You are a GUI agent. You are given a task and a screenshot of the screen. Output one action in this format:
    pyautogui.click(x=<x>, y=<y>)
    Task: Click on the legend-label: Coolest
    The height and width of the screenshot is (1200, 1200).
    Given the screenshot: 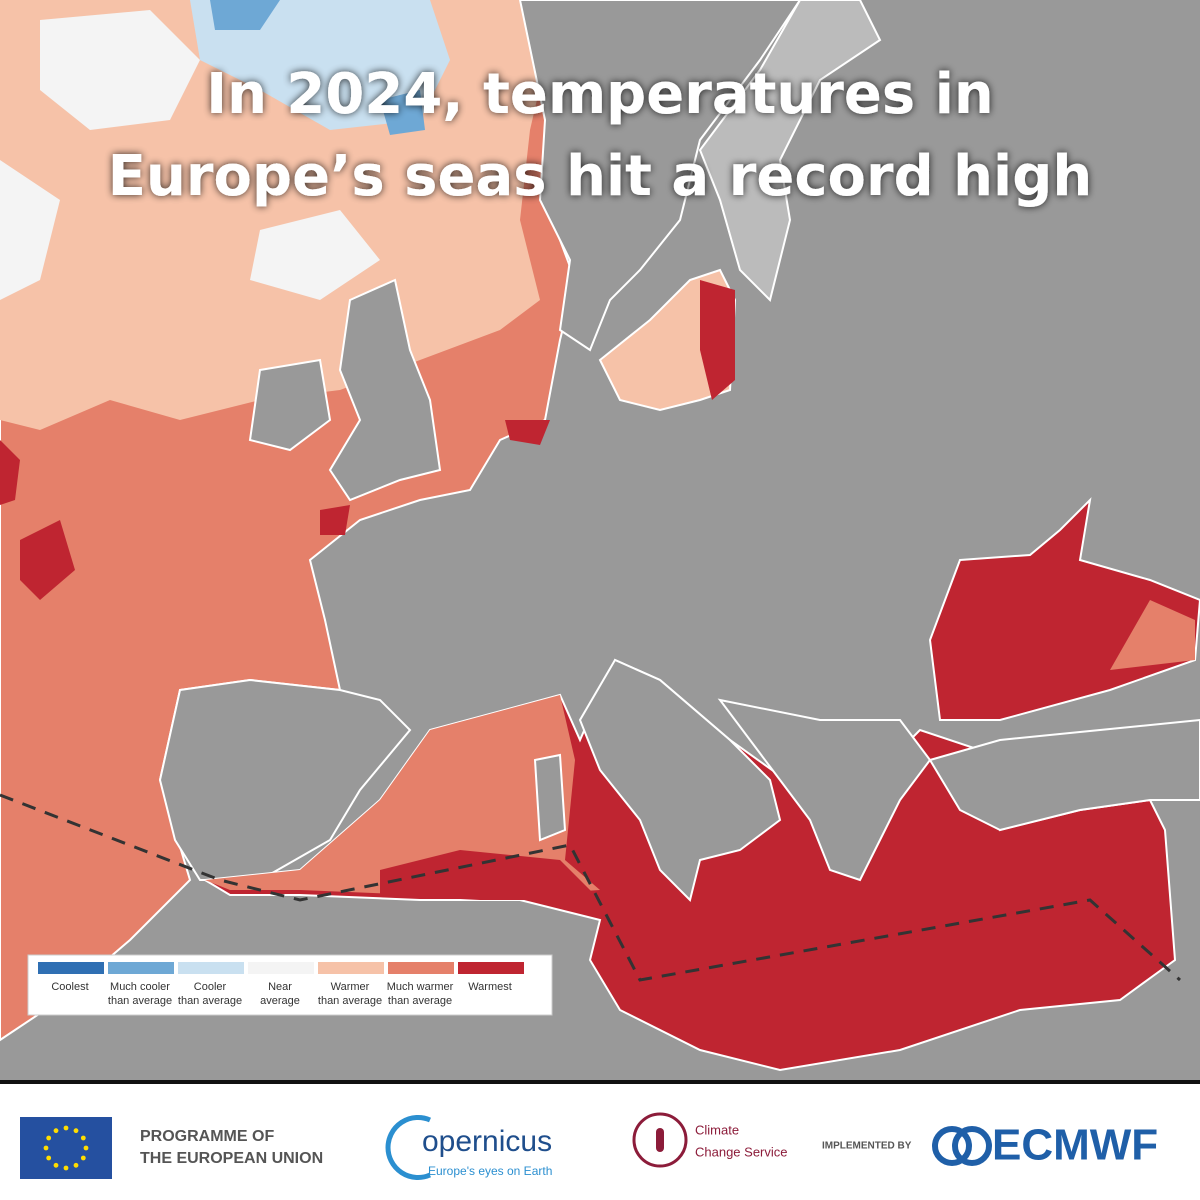 What is the action you would take?
    pyautogui.click(x=69, y=987)
    